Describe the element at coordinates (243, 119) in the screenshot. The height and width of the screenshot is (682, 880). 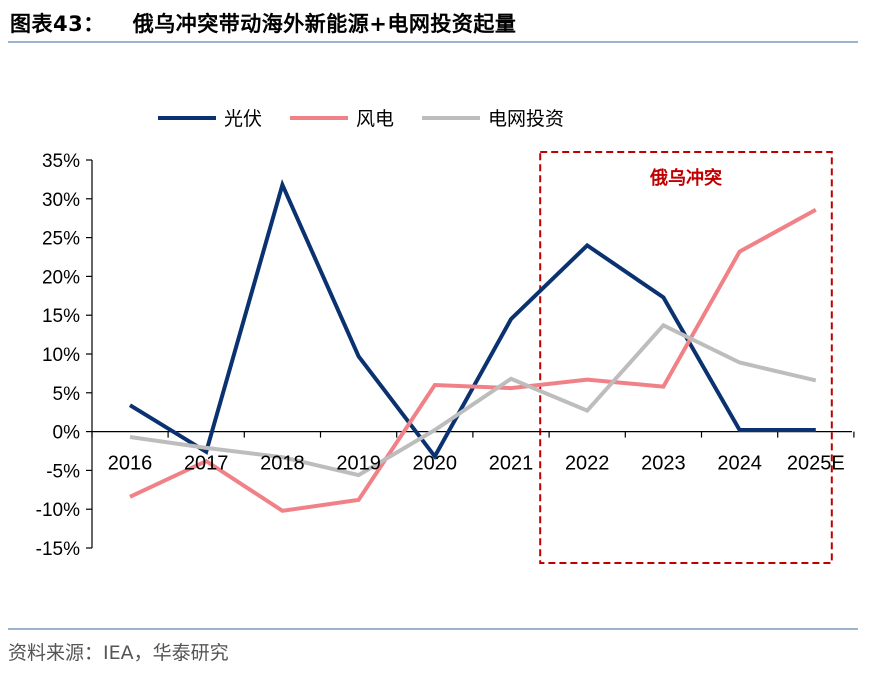
I see `legend-label: 光伏` at that location.